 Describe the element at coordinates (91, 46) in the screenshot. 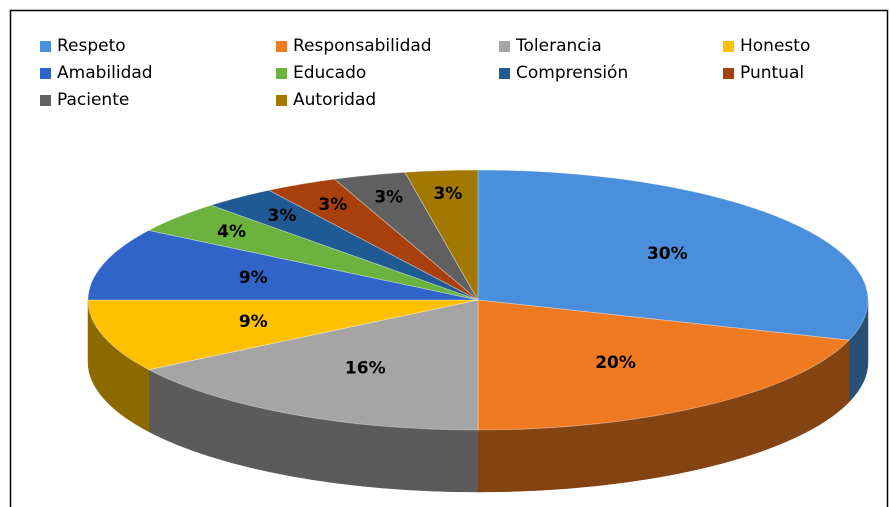

I see `legend-label: Respeto` at that location.